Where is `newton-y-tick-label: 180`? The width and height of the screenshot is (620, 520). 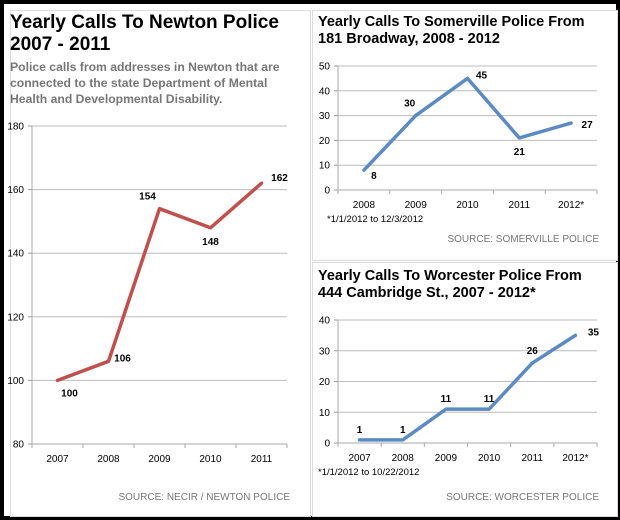 newton-y-tick-label: 180 is located at coordinates (15, 127).